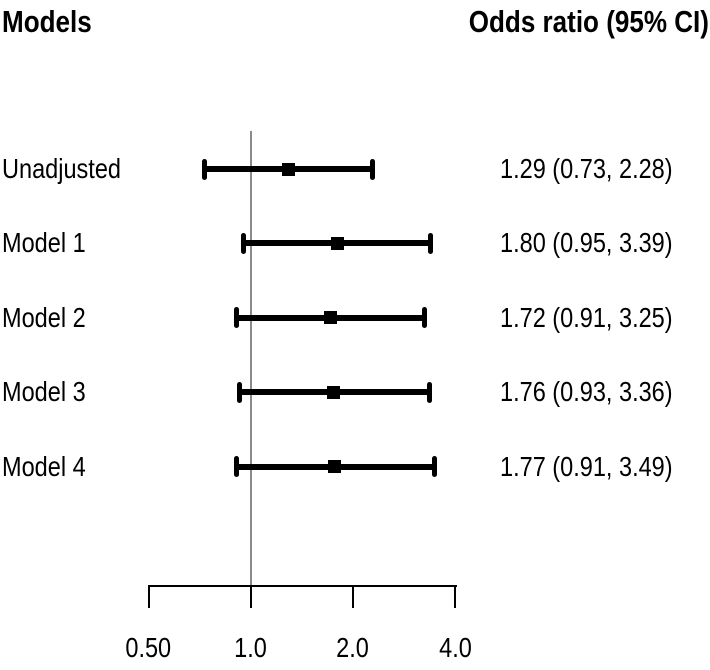 The height and width of the screenshot is (670, 710). I want to click on x-axis-tick-label: 2.0, so click(353, 648).